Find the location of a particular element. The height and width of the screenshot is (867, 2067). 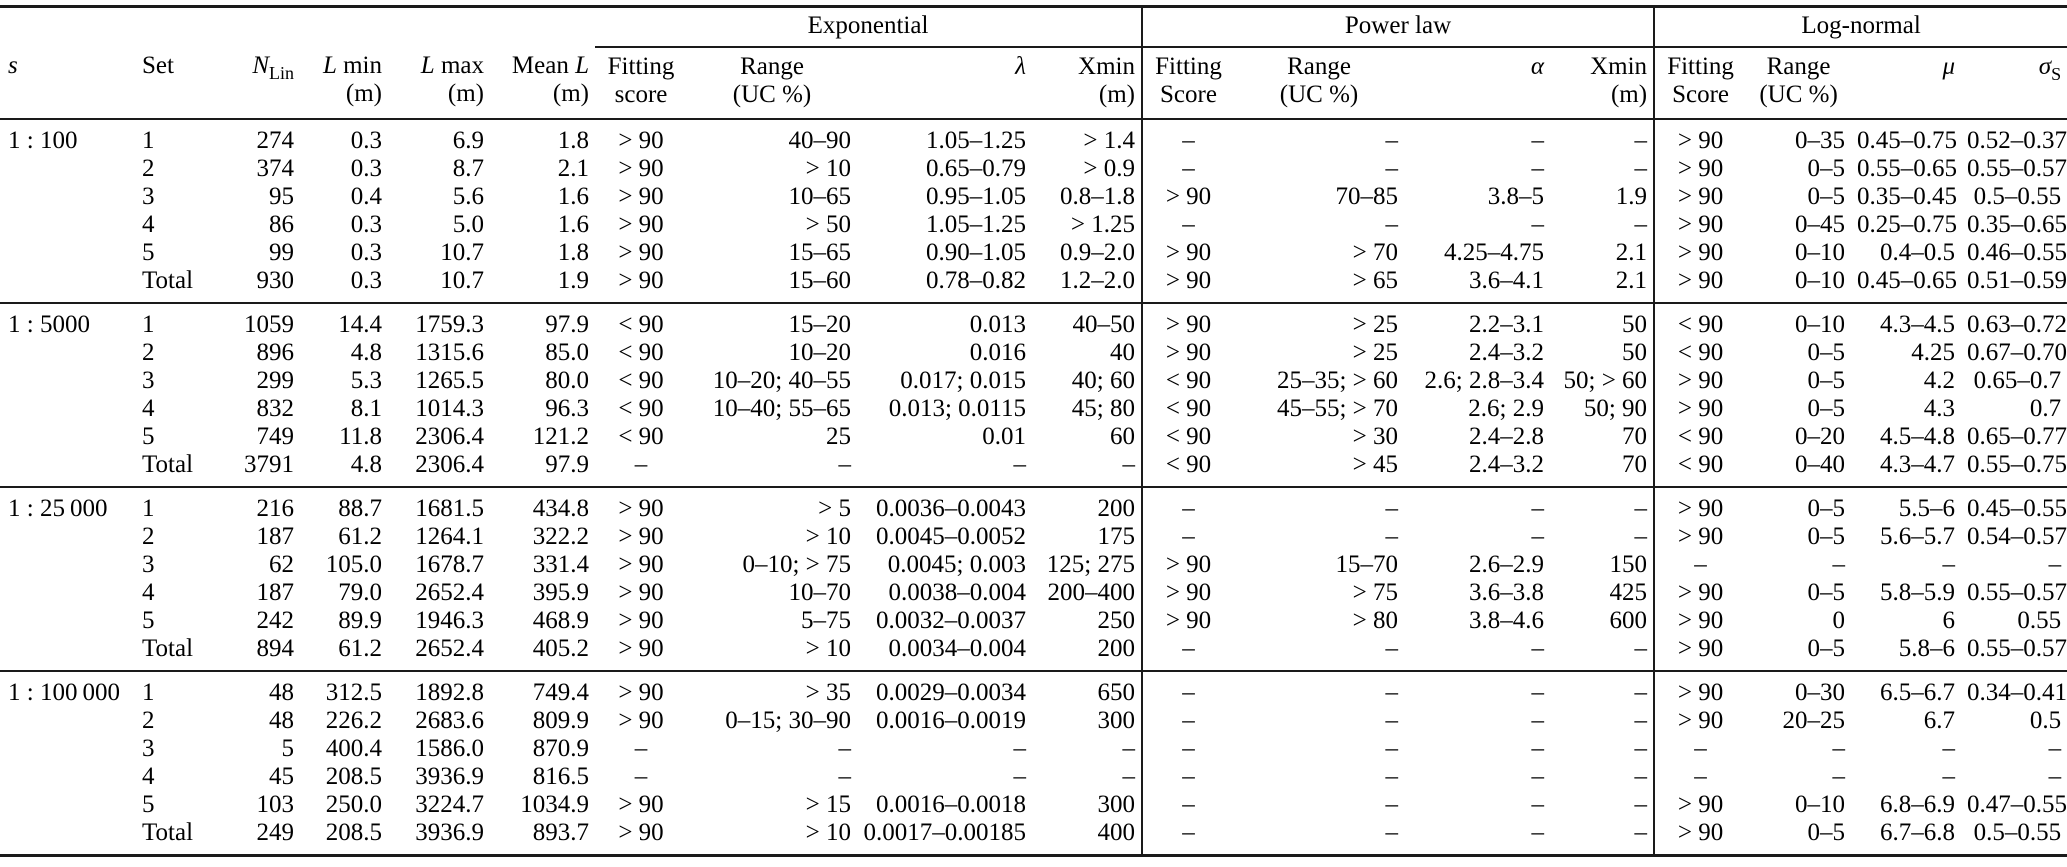

cell-exp-lambda: 0.95–1.05 is located at coordinates (976, 196).